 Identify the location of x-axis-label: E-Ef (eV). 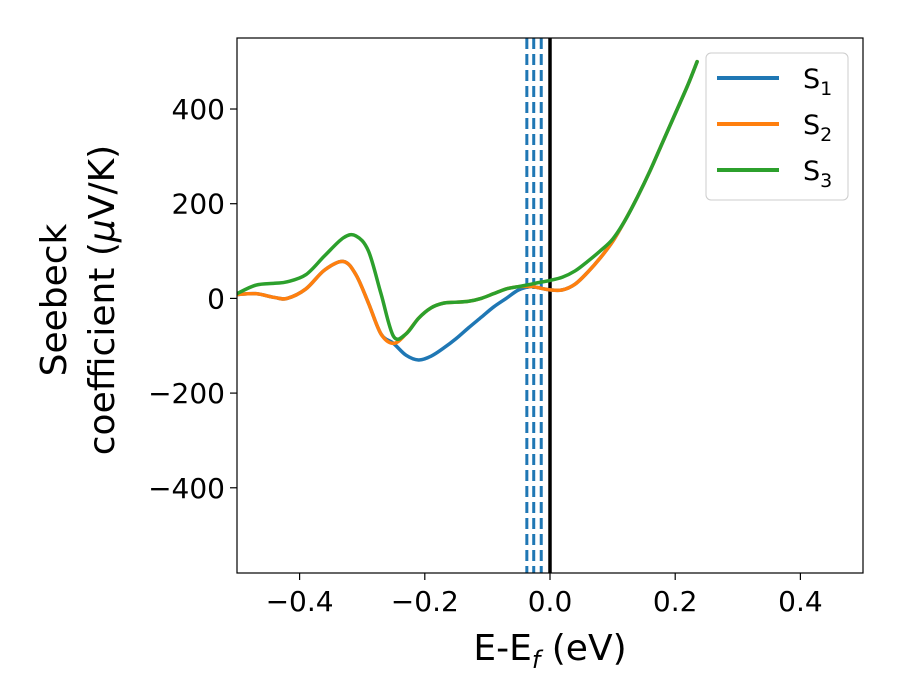
(549, 651).